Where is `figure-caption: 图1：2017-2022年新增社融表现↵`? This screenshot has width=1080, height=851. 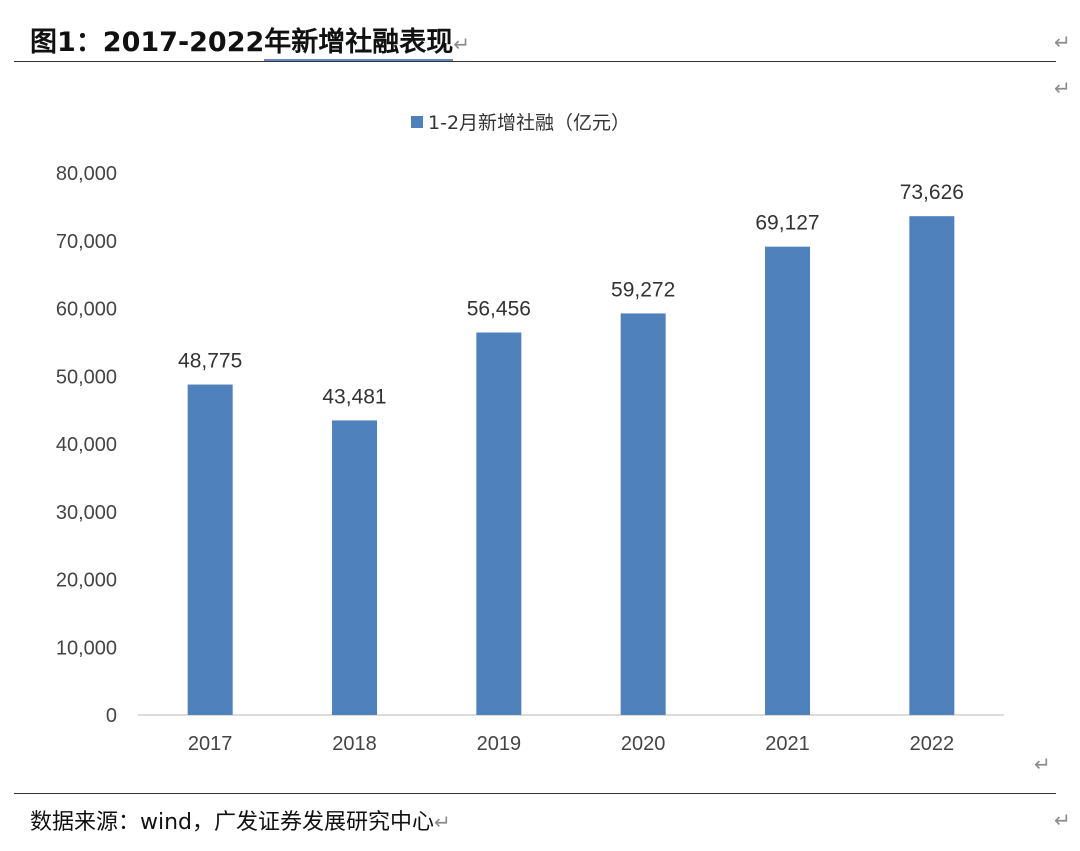
figure-caption: 图1：2017-2022年新增社融表现↵ is located at coordinates (250, 40).